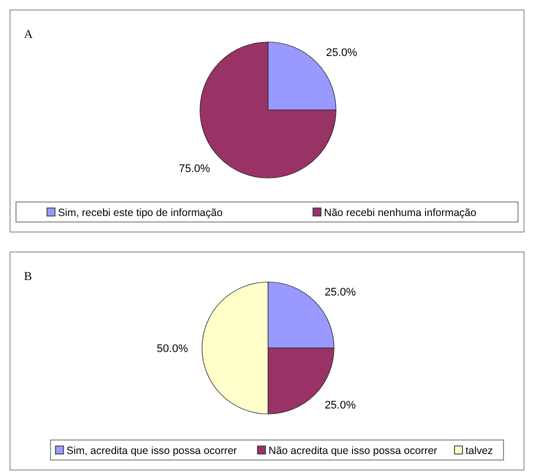  What do you see at coordinates (152, 451) in the screenshot?
I see `legend-label: Sim, acredita que isso possa ocorrer` at bounding box center [152, 451].